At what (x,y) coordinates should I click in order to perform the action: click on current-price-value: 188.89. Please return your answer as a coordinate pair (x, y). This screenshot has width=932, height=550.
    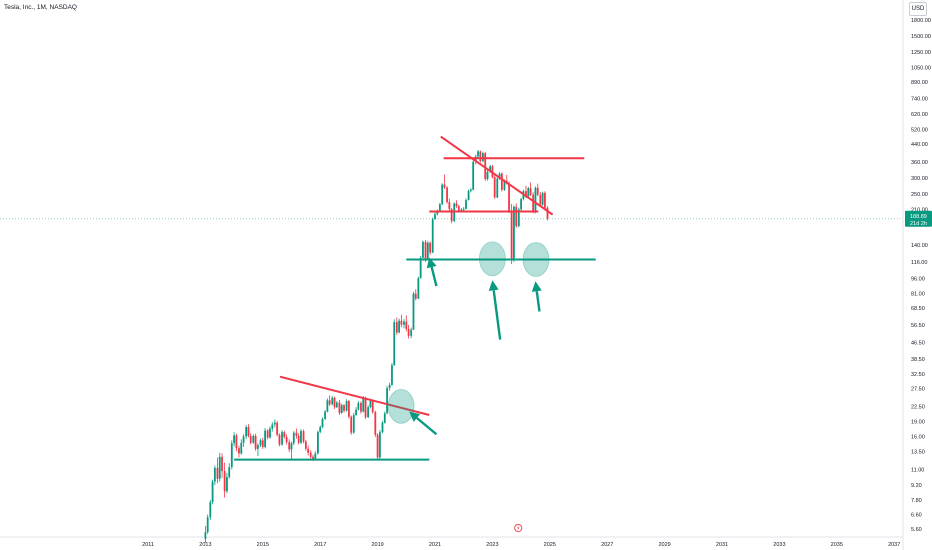
    Looking at the image, I should click on (918, 217).